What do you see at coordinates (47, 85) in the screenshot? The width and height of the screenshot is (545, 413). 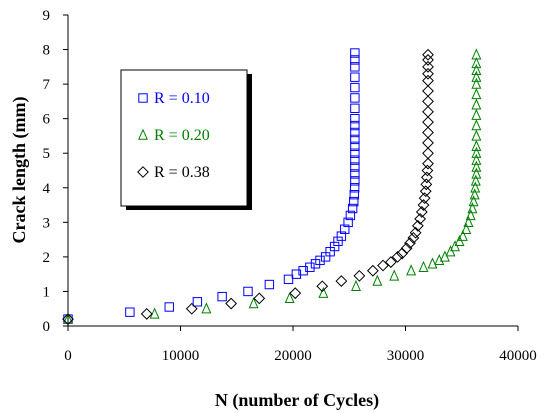 I see `y-tick-label: 7` at bounding box center [47, 85].